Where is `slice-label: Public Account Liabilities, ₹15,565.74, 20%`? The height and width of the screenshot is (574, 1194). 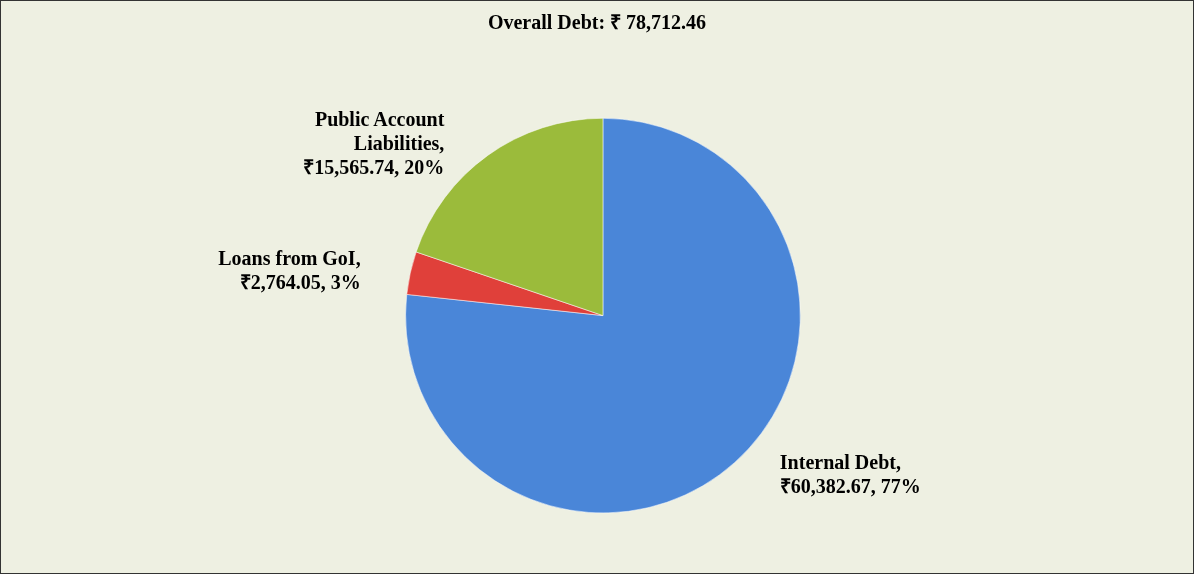 slice-label: Public Account Liabilities, ₹15,565.74, 20% is located at coordinates (374, 142).